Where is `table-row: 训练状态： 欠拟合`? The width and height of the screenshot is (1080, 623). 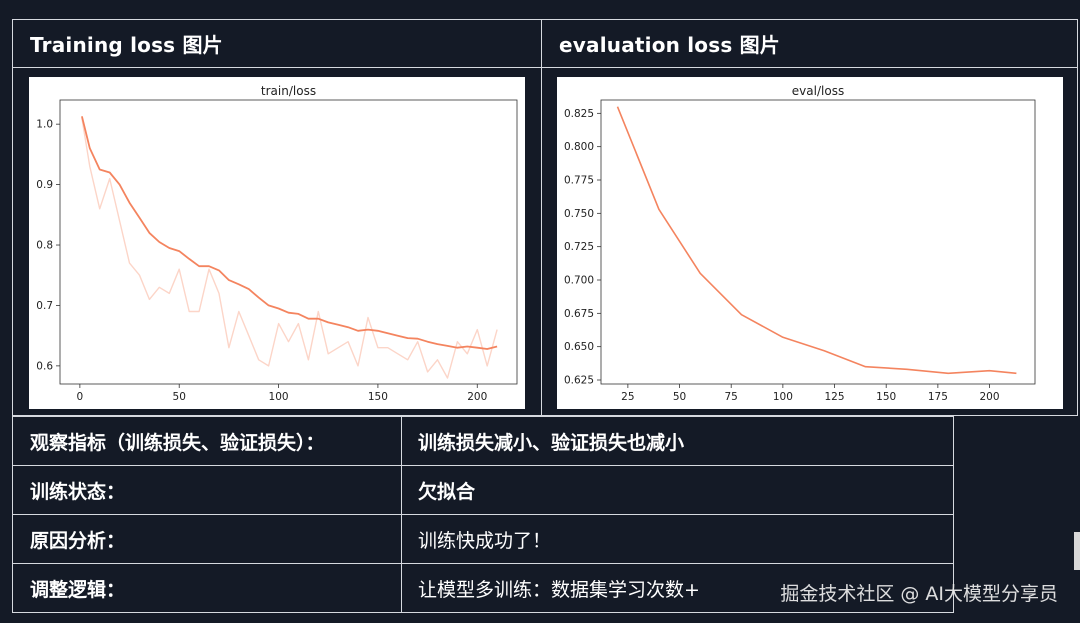 table-row: 训练状态： 欠拟合 is located at coordinates (483, 490).